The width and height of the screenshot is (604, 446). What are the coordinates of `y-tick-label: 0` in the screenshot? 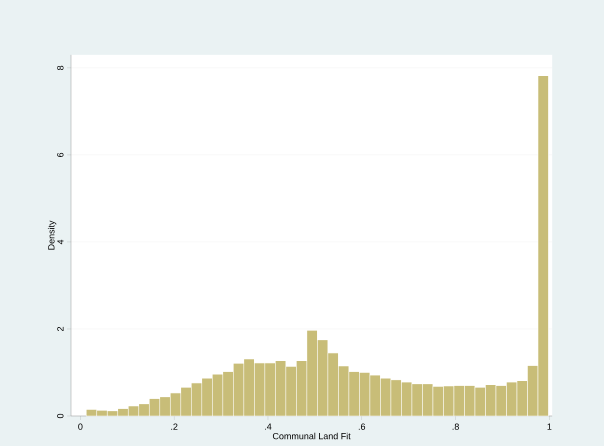 It's located at (60, 416).